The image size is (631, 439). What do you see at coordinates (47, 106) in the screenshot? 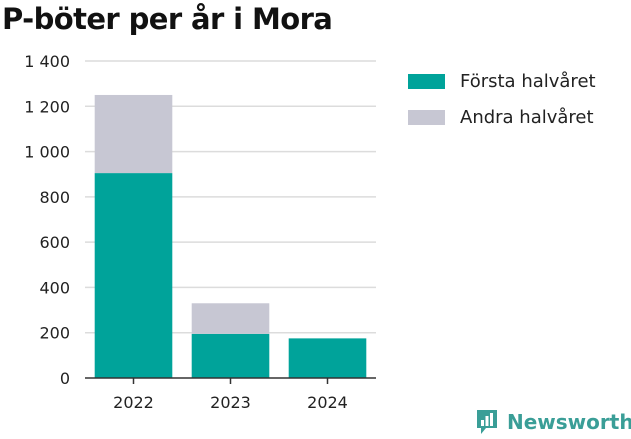
I see `y-tick-label: 1 200` at bounding box center [47, 106].